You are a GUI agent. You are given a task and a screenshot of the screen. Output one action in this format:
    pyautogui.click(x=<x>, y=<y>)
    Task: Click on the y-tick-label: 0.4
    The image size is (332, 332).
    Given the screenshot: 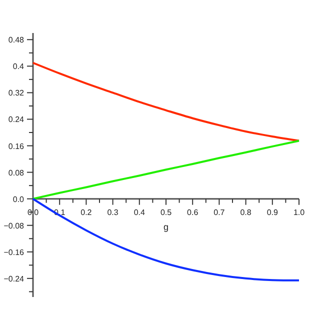 What is the action you would take?
    pyautogui.click(x=18, y=67)
    